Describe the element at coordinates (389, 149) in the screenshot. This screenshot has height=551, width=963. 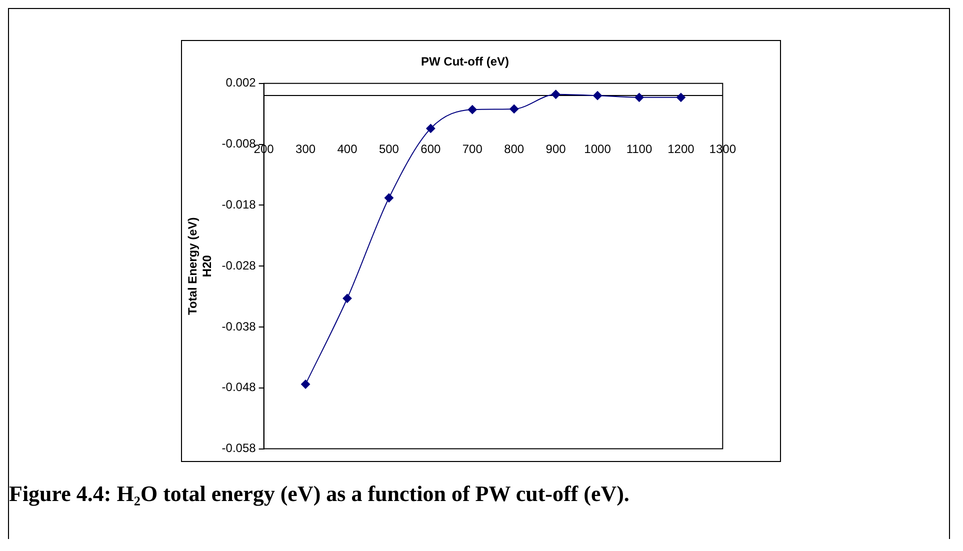
I see `x-tick-label: 500` at that location.